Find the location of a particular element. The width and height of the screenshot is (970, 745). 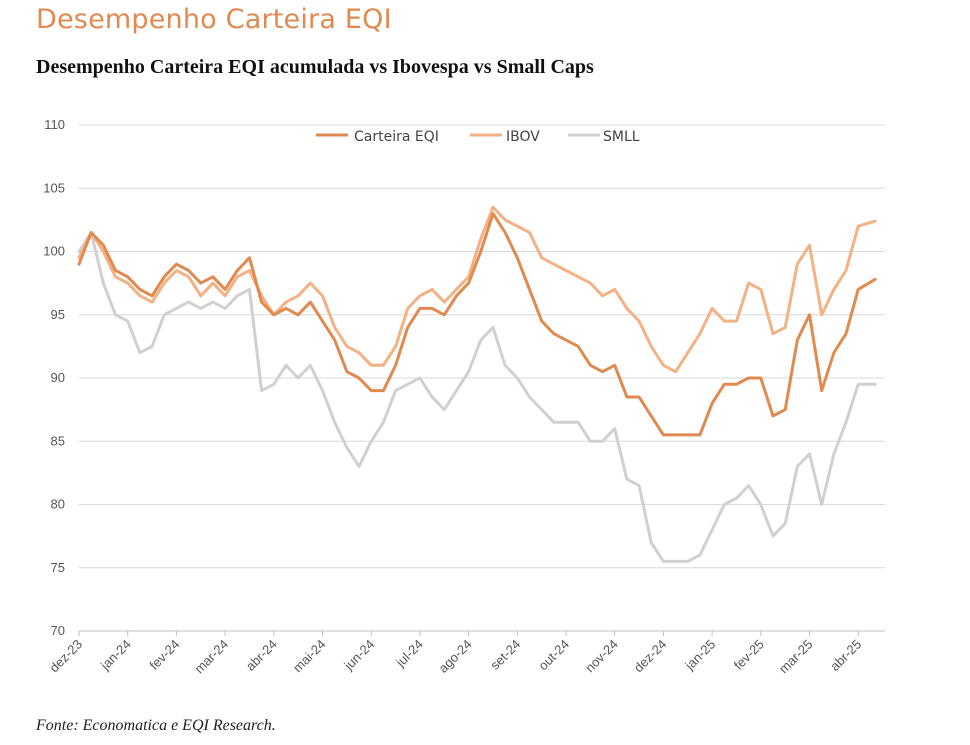

y-tick-label: 95 is located at coordinates (58, 314).